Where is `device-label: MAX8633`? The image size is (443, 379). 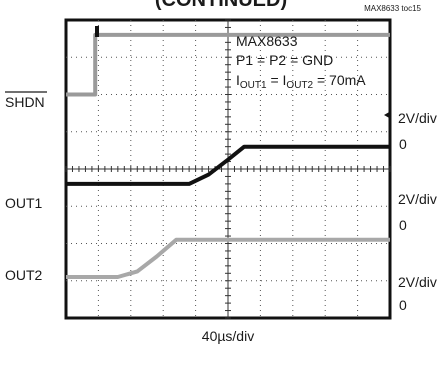 device-label: MAX8633 is located at coordinates (267, 41).